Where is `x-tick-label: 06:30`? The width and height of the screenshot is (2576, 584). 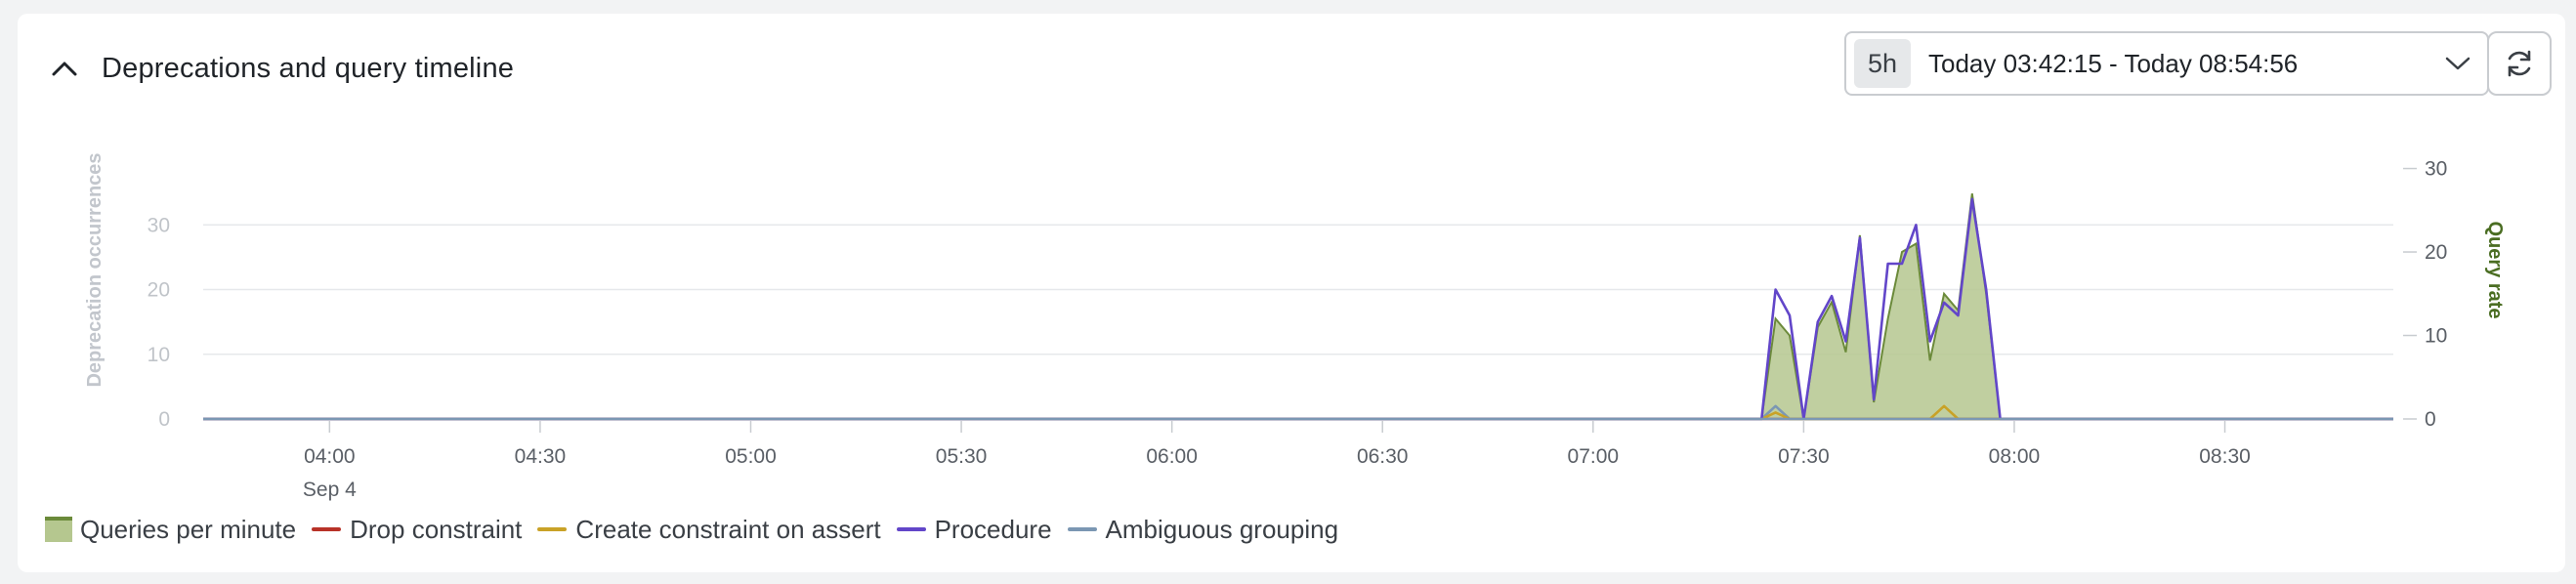 x-tick-label: 06:30 is located at coordinates (1383, 456).